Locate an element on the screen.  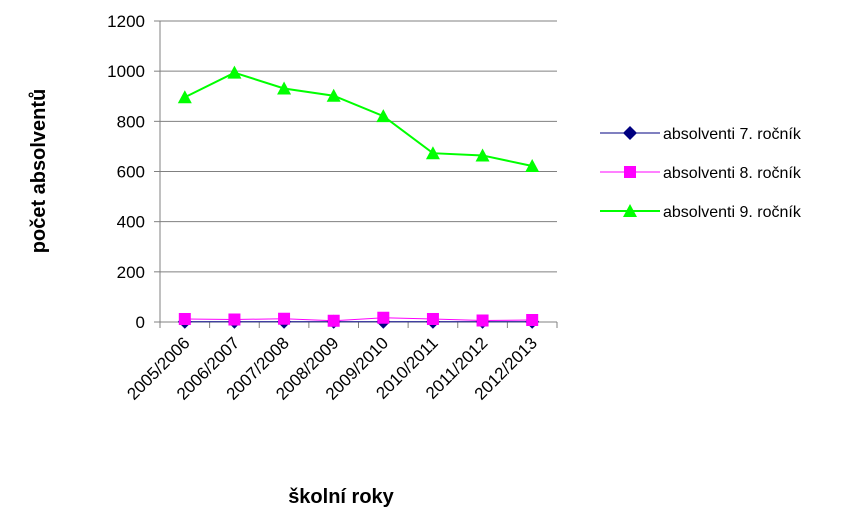
legend-label: absolventi 9. ročník is located at coordinates (732, 212).